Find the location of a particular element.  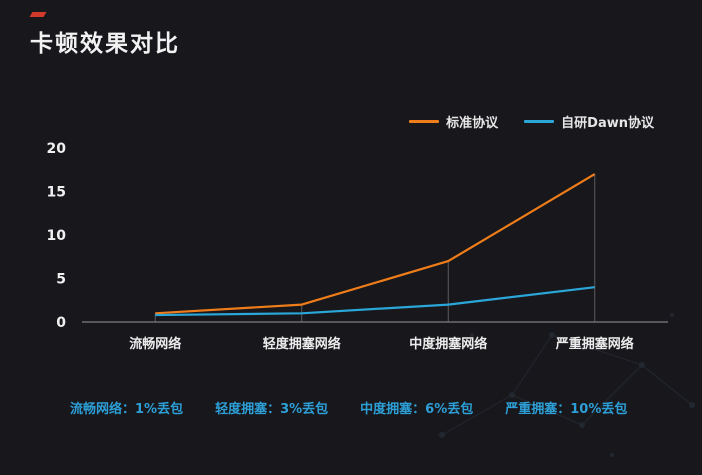

x-category-label: 中度拥塞网络 is located at coordinates (448, 344).